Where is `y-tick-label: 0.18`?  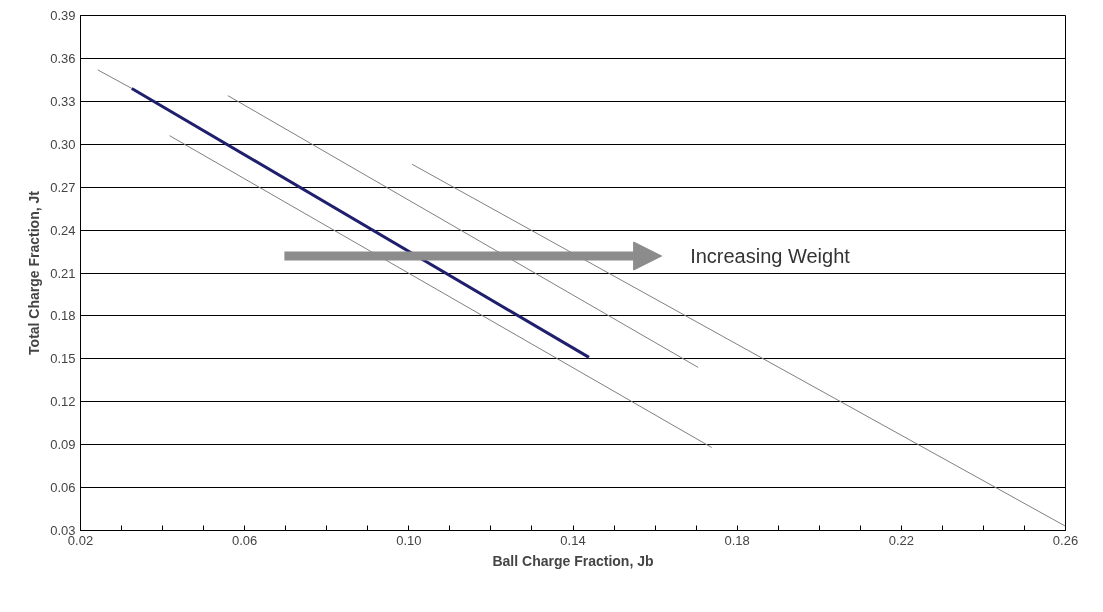 y-tick-label: 0.18 is located at coordinates (63, 316).